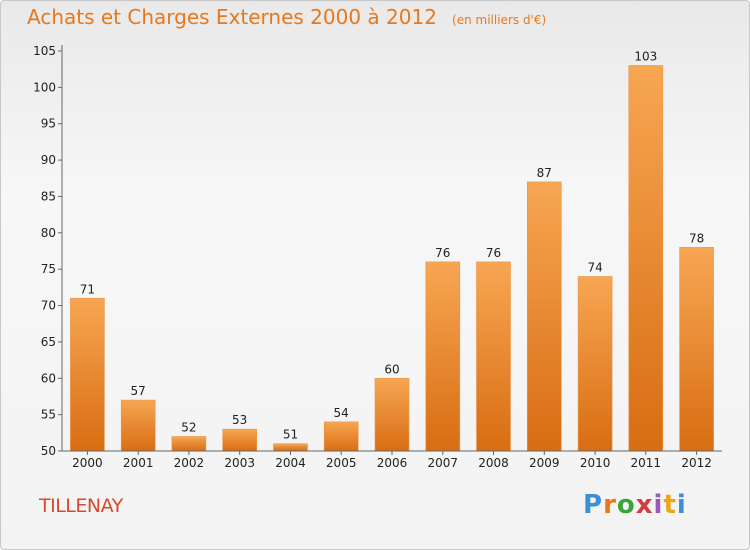 The height and width of the screenshot is (550, 750). What do you see at coordinates (232, 17) in the screenshot?
I see `chart-title: Achats et Charges Externes 2000 à 2012` at bounding box center [232, 17].